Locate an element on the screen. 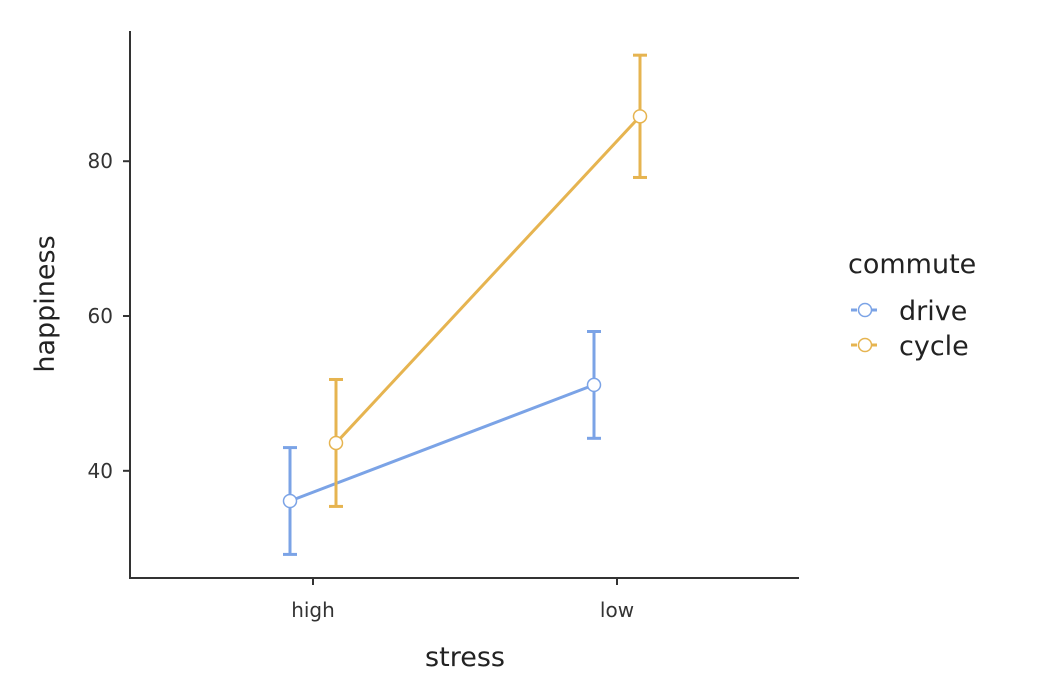  legend-item-drive: drive is located at coordinates (909, 311).